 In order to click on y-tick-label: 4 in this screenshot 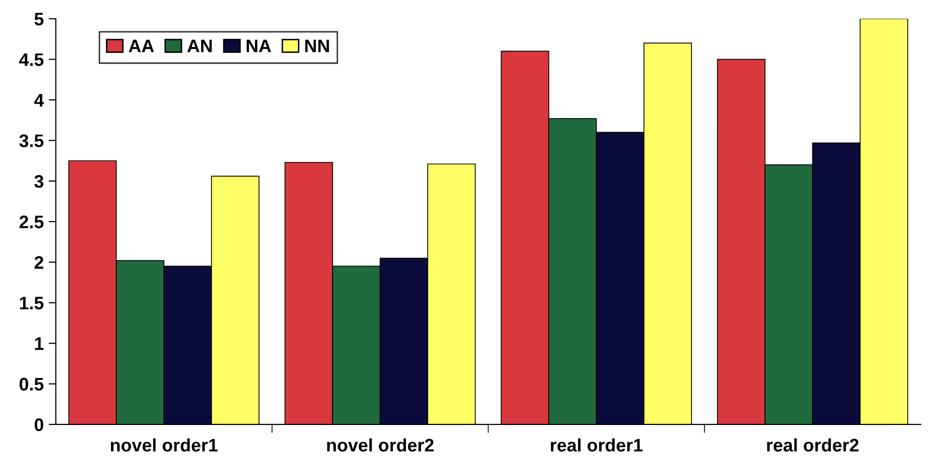, I will do `click(39, 100)`.